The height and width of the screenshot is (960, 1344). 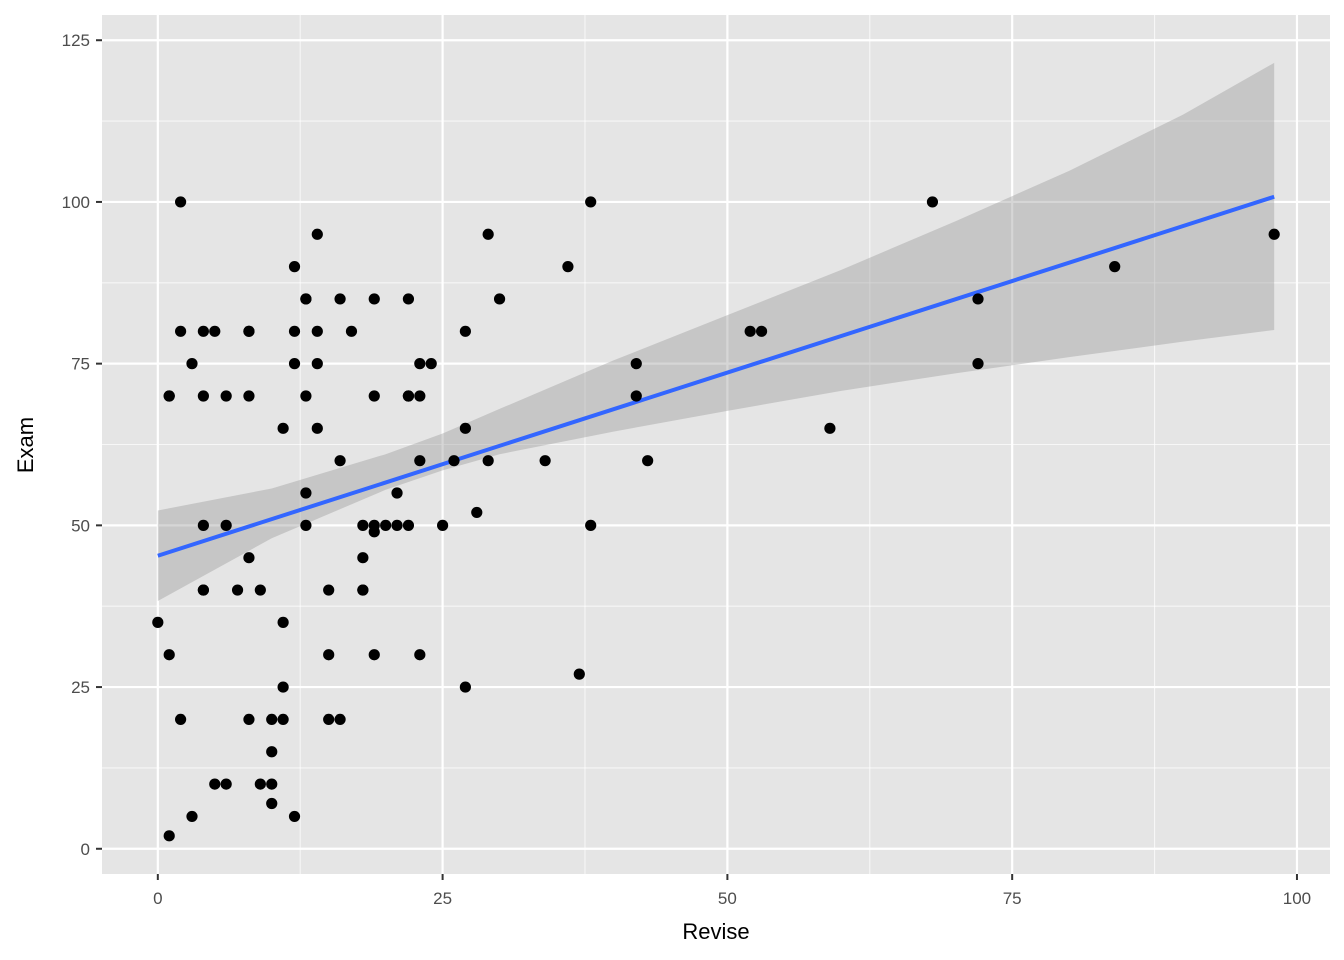 What do you see at coordinates (76, 202) in the screenshot?
I see `y-tick-label: 100` at bounding box center [76, 202].